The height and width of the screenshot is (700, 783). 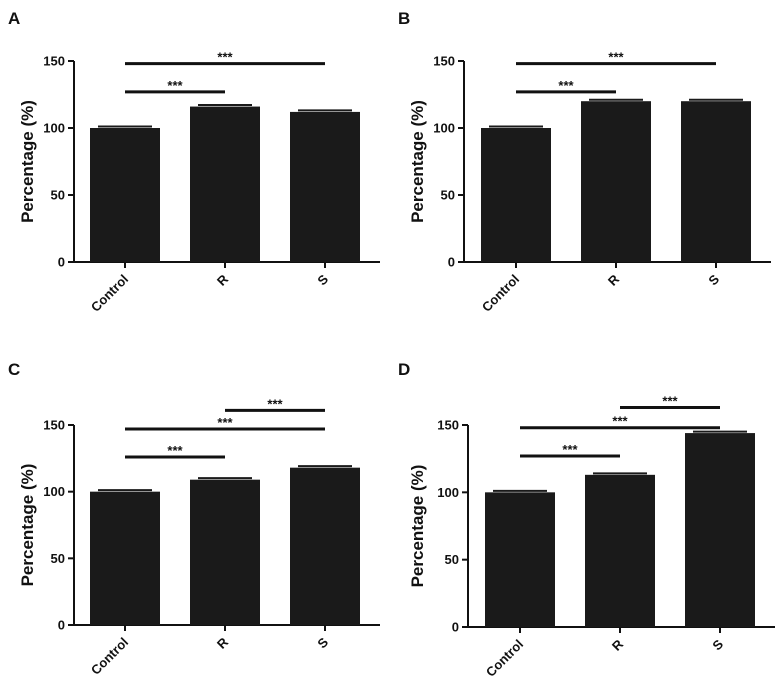 What do you see at coordinates (404, 369) in the screenshot?
I see `panel-letter: D` at bounding box center [404, 369].